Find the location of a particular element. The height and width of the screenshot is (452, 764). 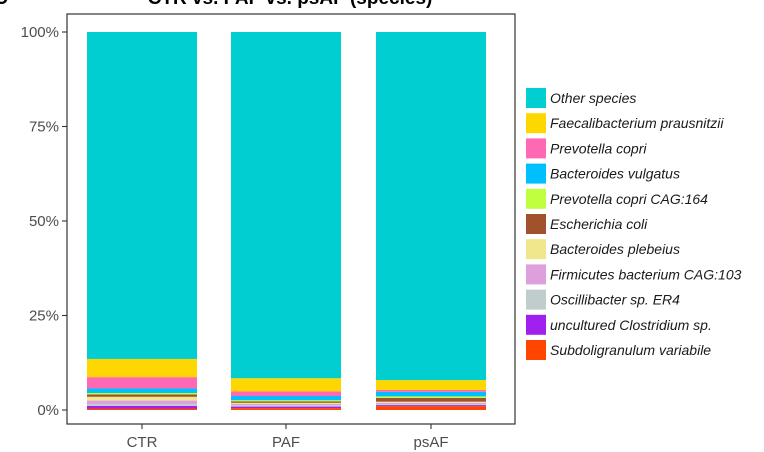

x-tick-label: psAF is located at coordinates (430, 442).